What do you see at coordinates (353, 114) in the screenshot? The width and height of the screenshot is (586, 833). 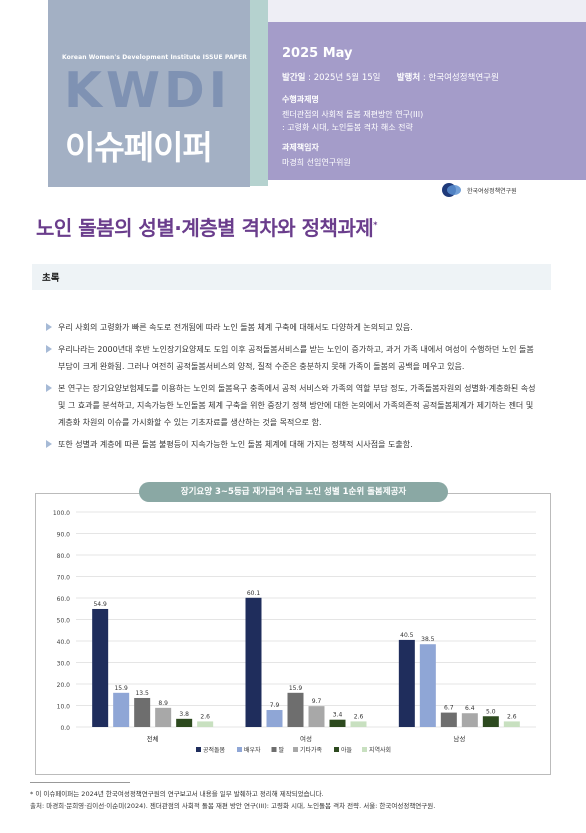 I see `task-line-1: 젠더관점의 사회적 돌봄 재편방안 연구(III)` at bounding box center [353, 114].